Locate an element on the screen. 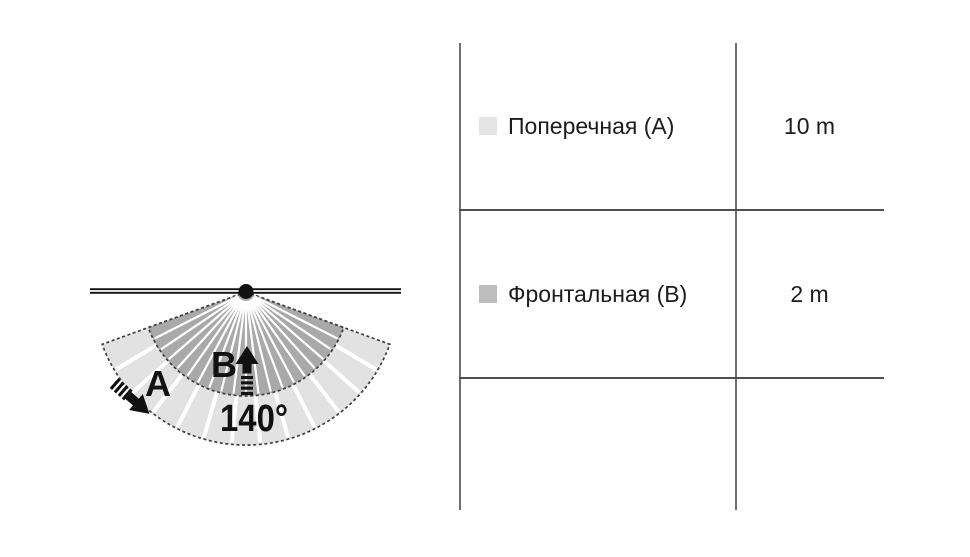 The image size is (970, 557). arrow-b-label: B is located at coordinates (224, 364).